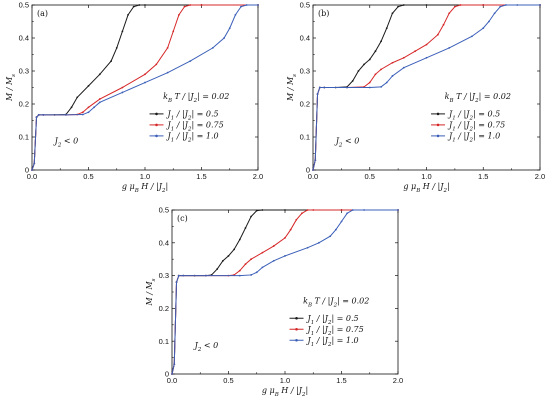  Describe the element at coordinates (42, 13) in the screenshot. I see `panel-label: (a)` at that location.